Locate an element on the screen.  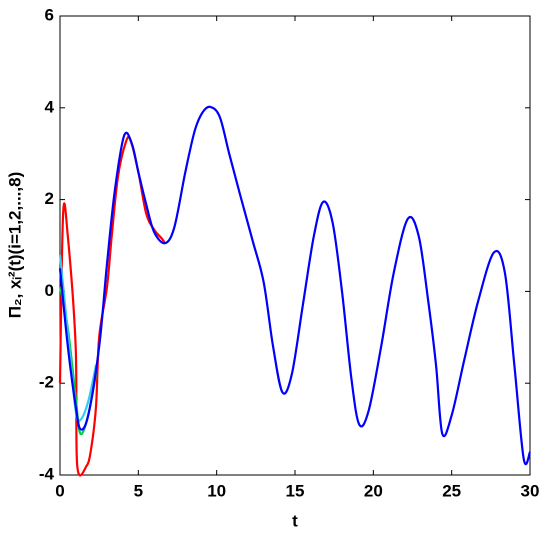
x-tick-label: 25 is located at coordinates (451, 490).